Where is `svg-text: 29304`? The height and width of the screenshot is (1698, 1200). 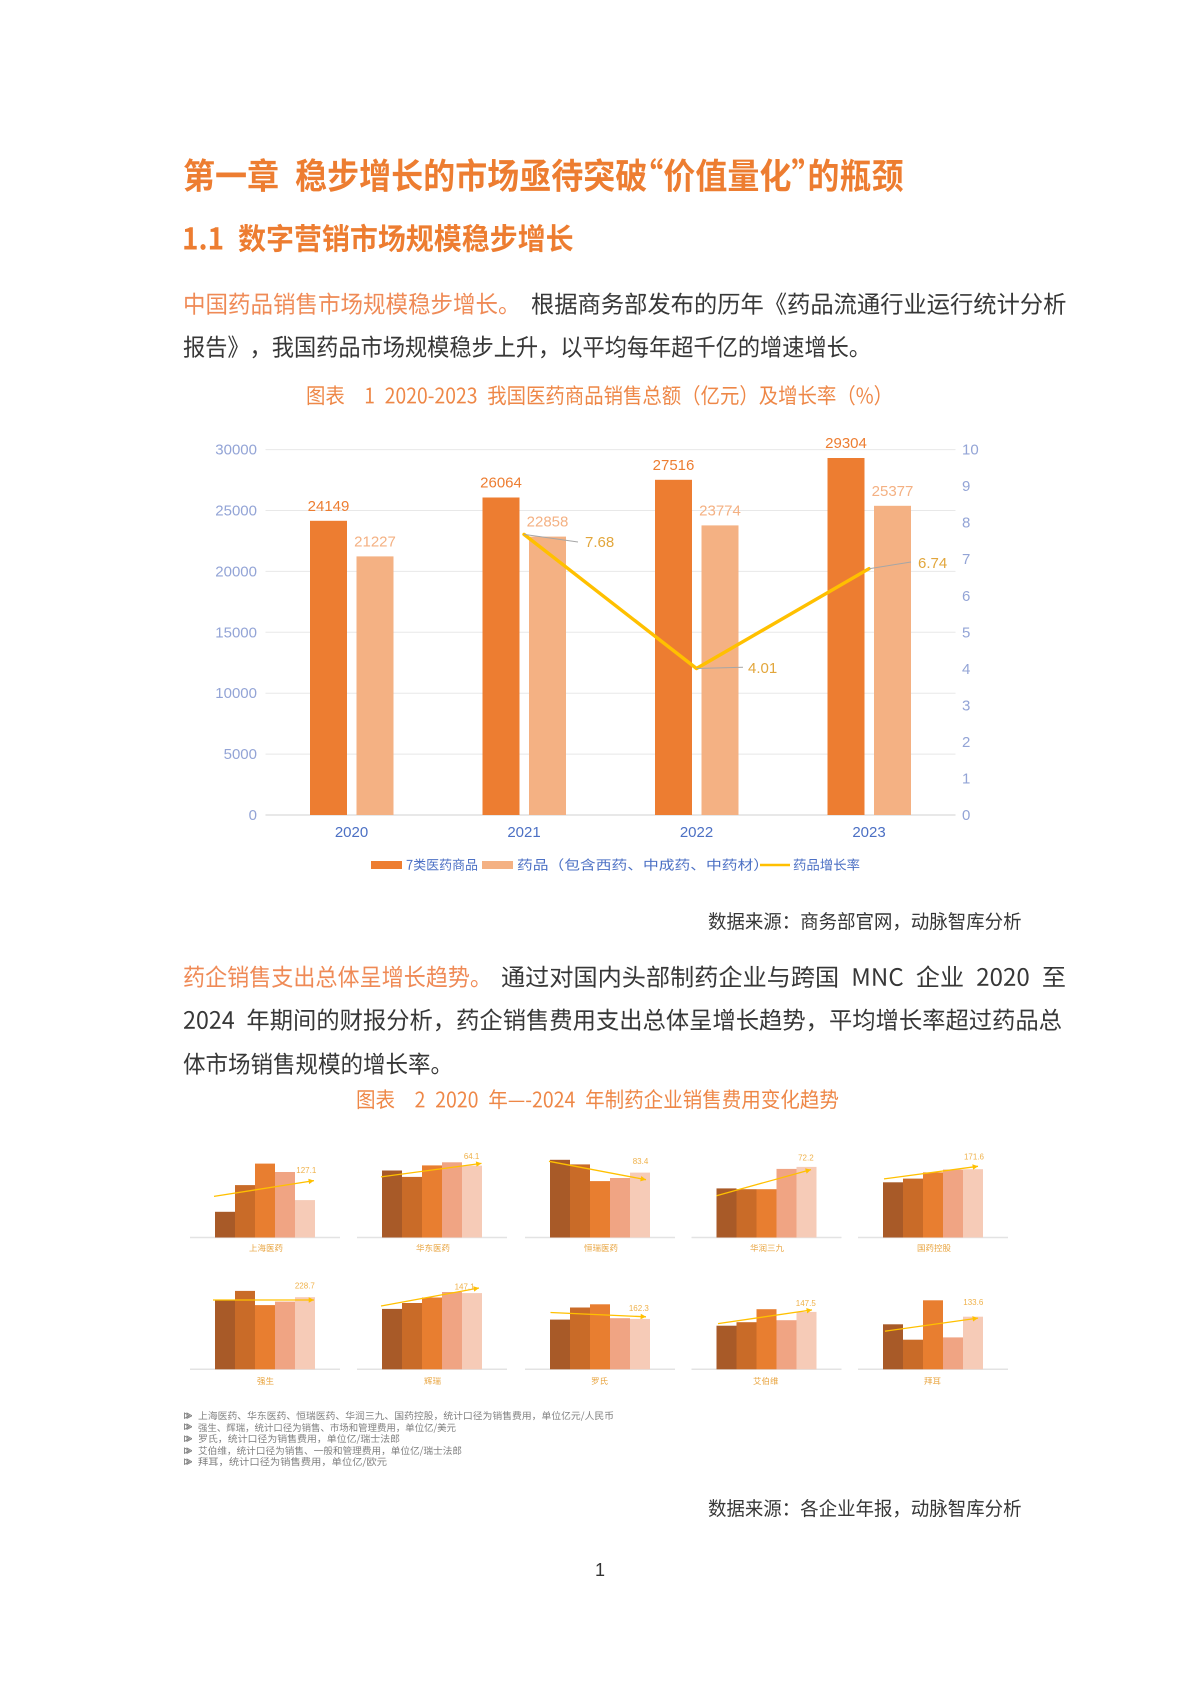 svg-text: 29304 is located at coordinates (846, 443).